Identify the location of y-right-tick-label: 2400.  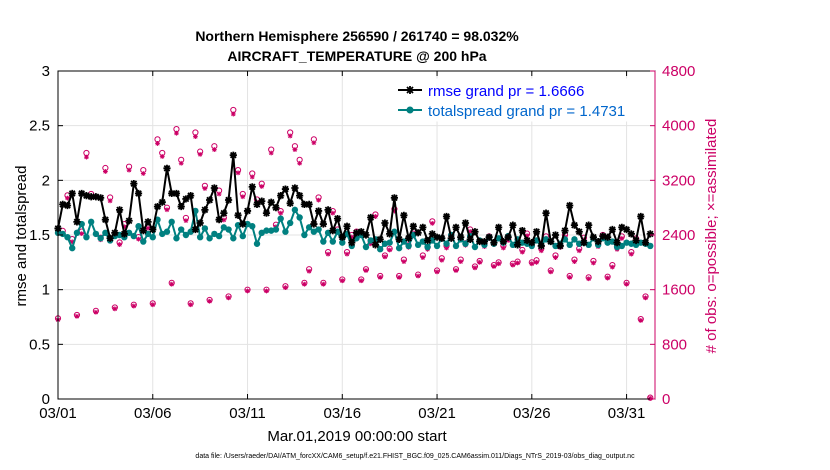
(678, 235).